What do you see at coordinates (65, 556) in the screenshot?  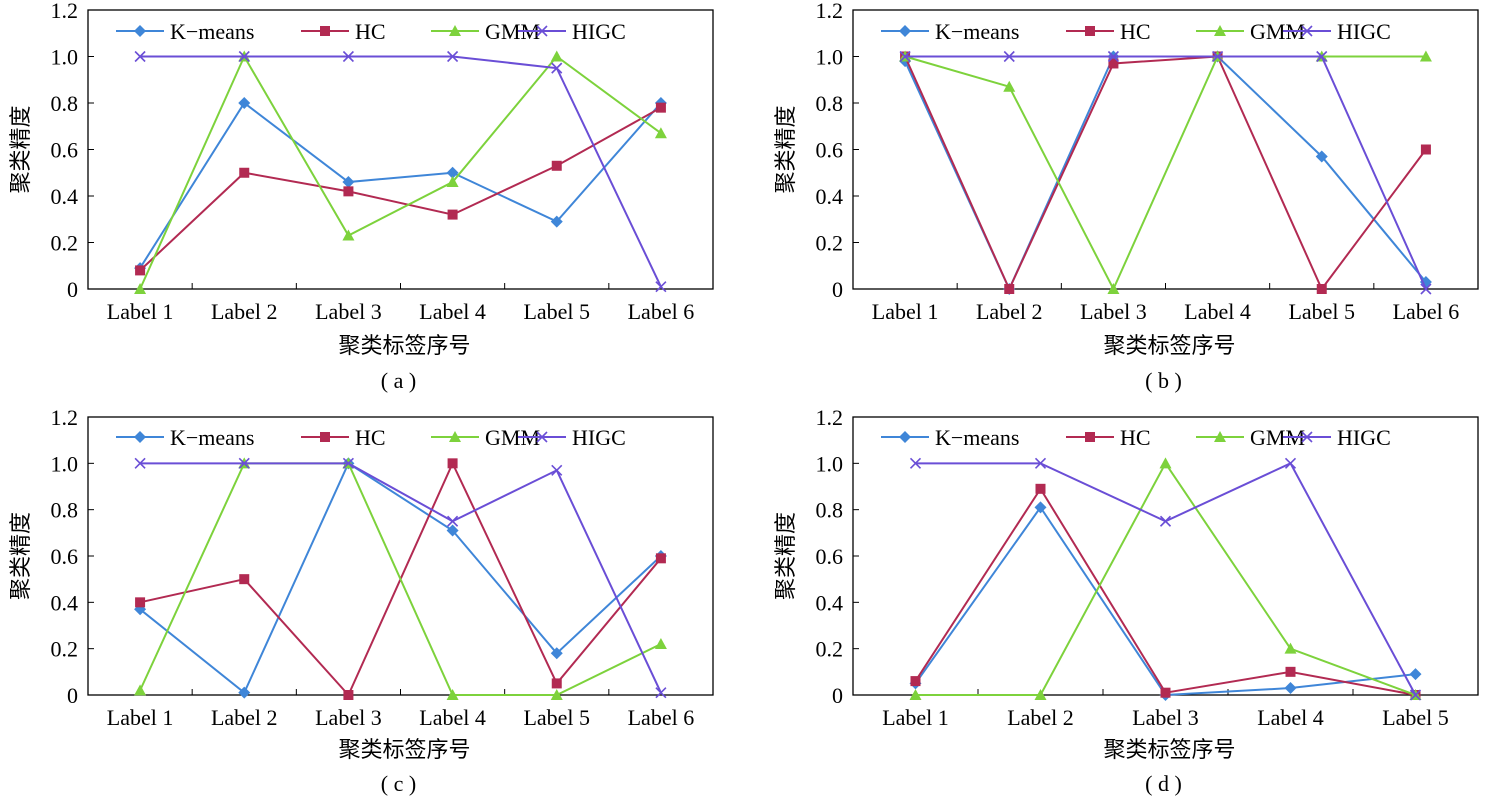 I see `y-tick-label: 0.6` at bounding box center [65, 556].